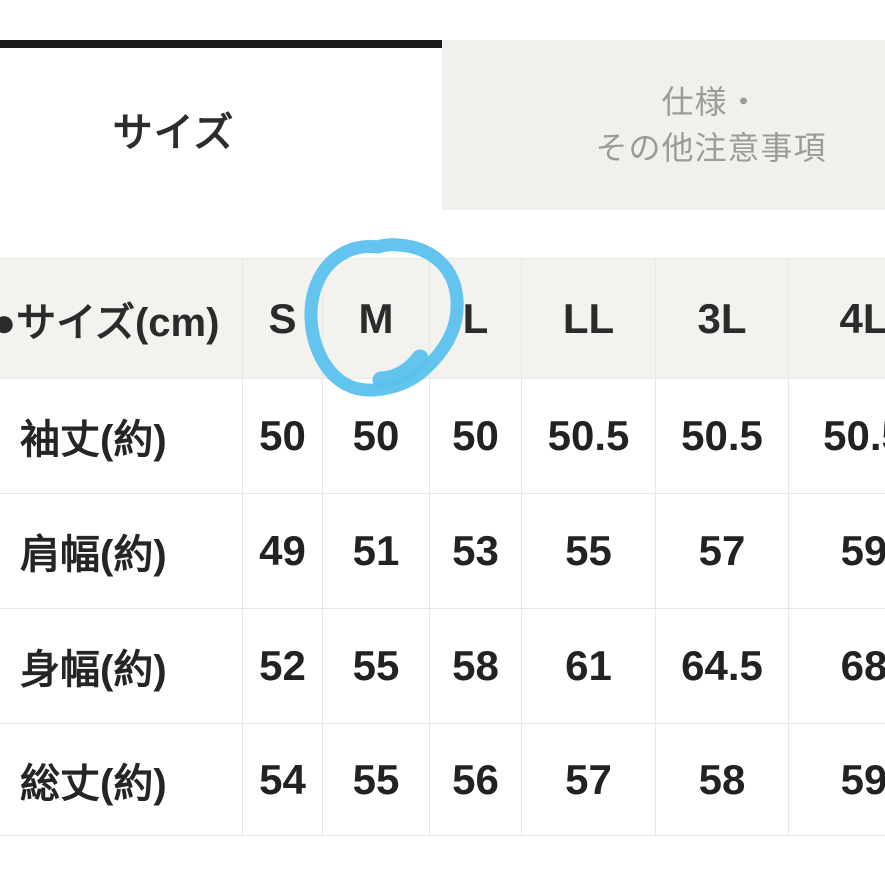 This screenshot has height=885, width=885. What do you see at coordinates (283, 319) in the screenshot?
I see `size-table-header-s: S` at bounding box center [283, 319].